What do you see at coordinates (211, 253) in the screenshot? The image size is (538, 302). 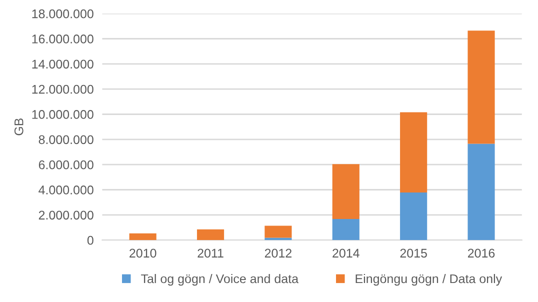 I see `x-tick-label: 2011` at bounding box center [211, 253].